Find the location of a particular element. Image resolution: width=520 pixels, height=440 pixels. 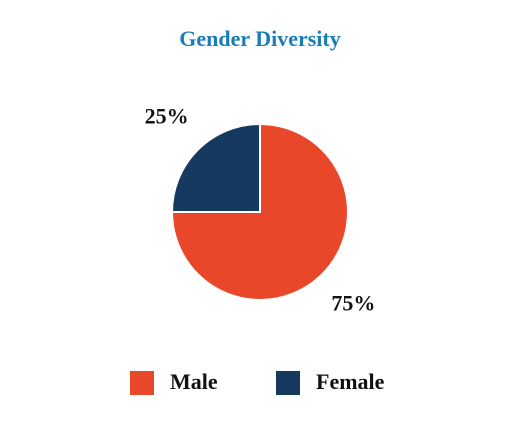

slice-label: 75% is located at coordinates (353, 302).